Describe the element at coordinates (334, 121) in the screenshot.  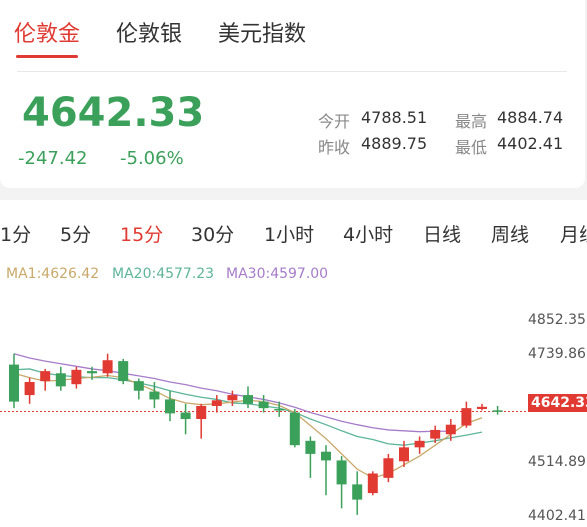
I see `open-label: 今开` at that location.